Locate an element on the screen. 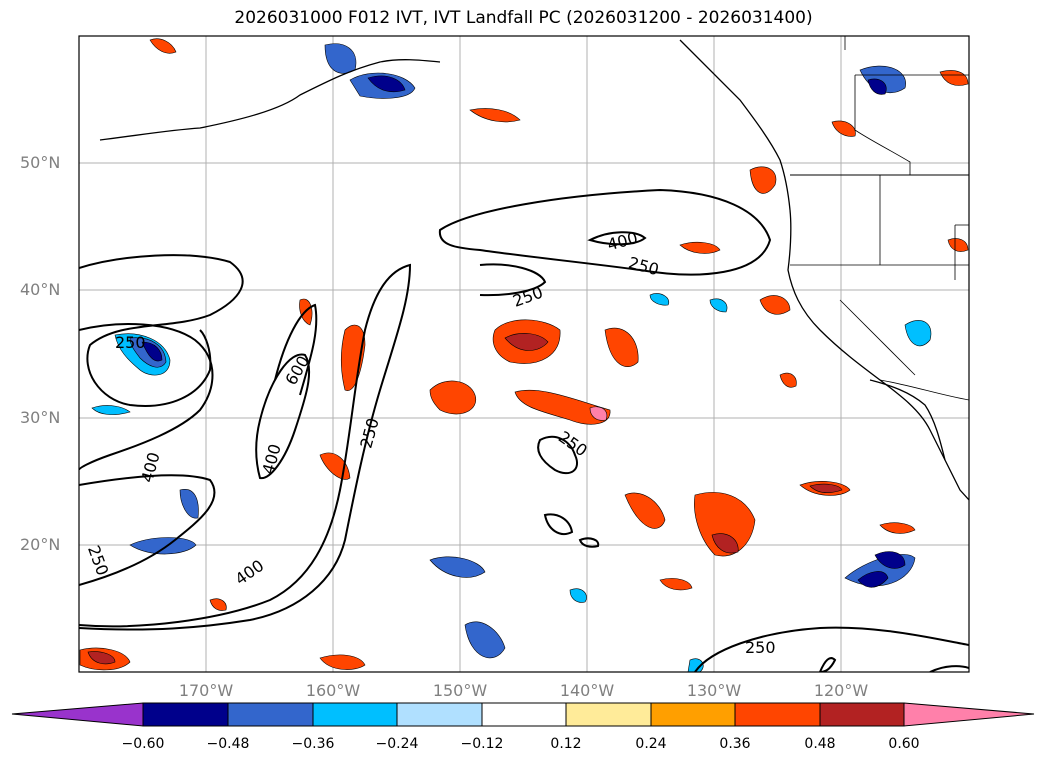 The width and height of the screenshot is (1047, 765). colorbar-tick-label: 0.24 is located at coordinates (651, 744).